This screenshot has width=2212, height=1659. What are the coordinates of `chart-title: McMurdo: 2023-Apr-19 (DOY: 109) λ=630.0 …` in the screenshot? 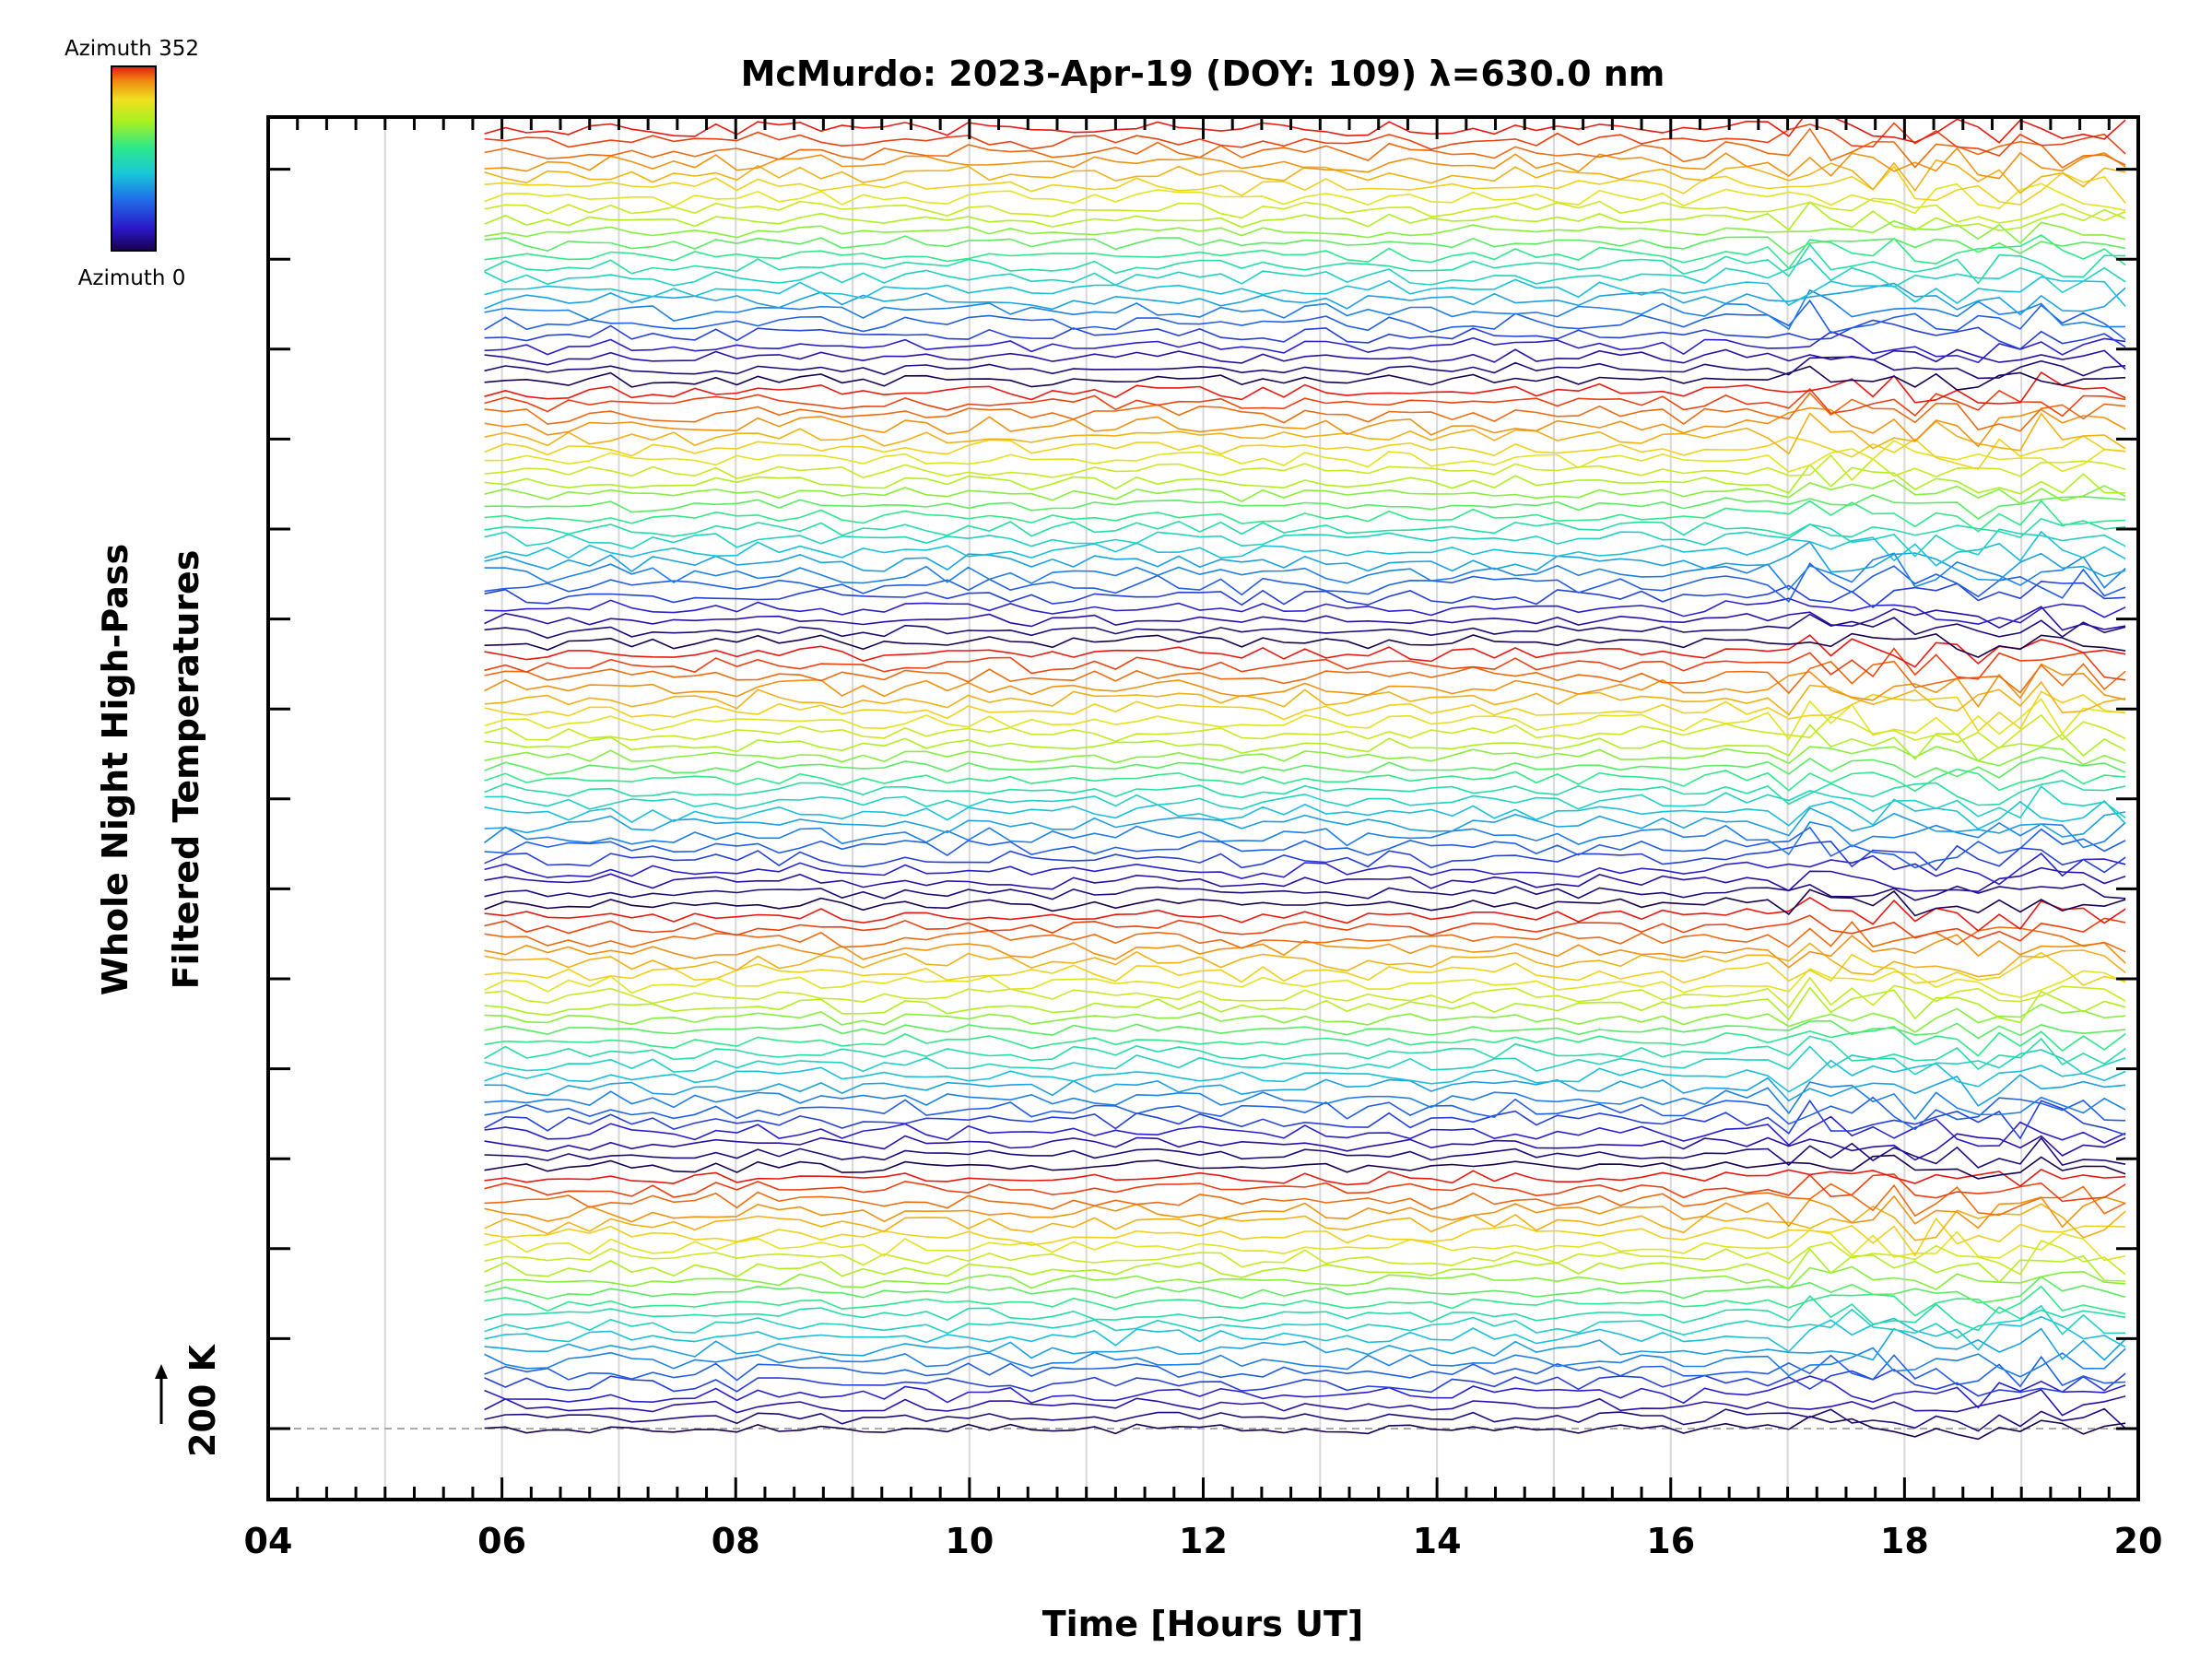 It's located at (1203, 73).